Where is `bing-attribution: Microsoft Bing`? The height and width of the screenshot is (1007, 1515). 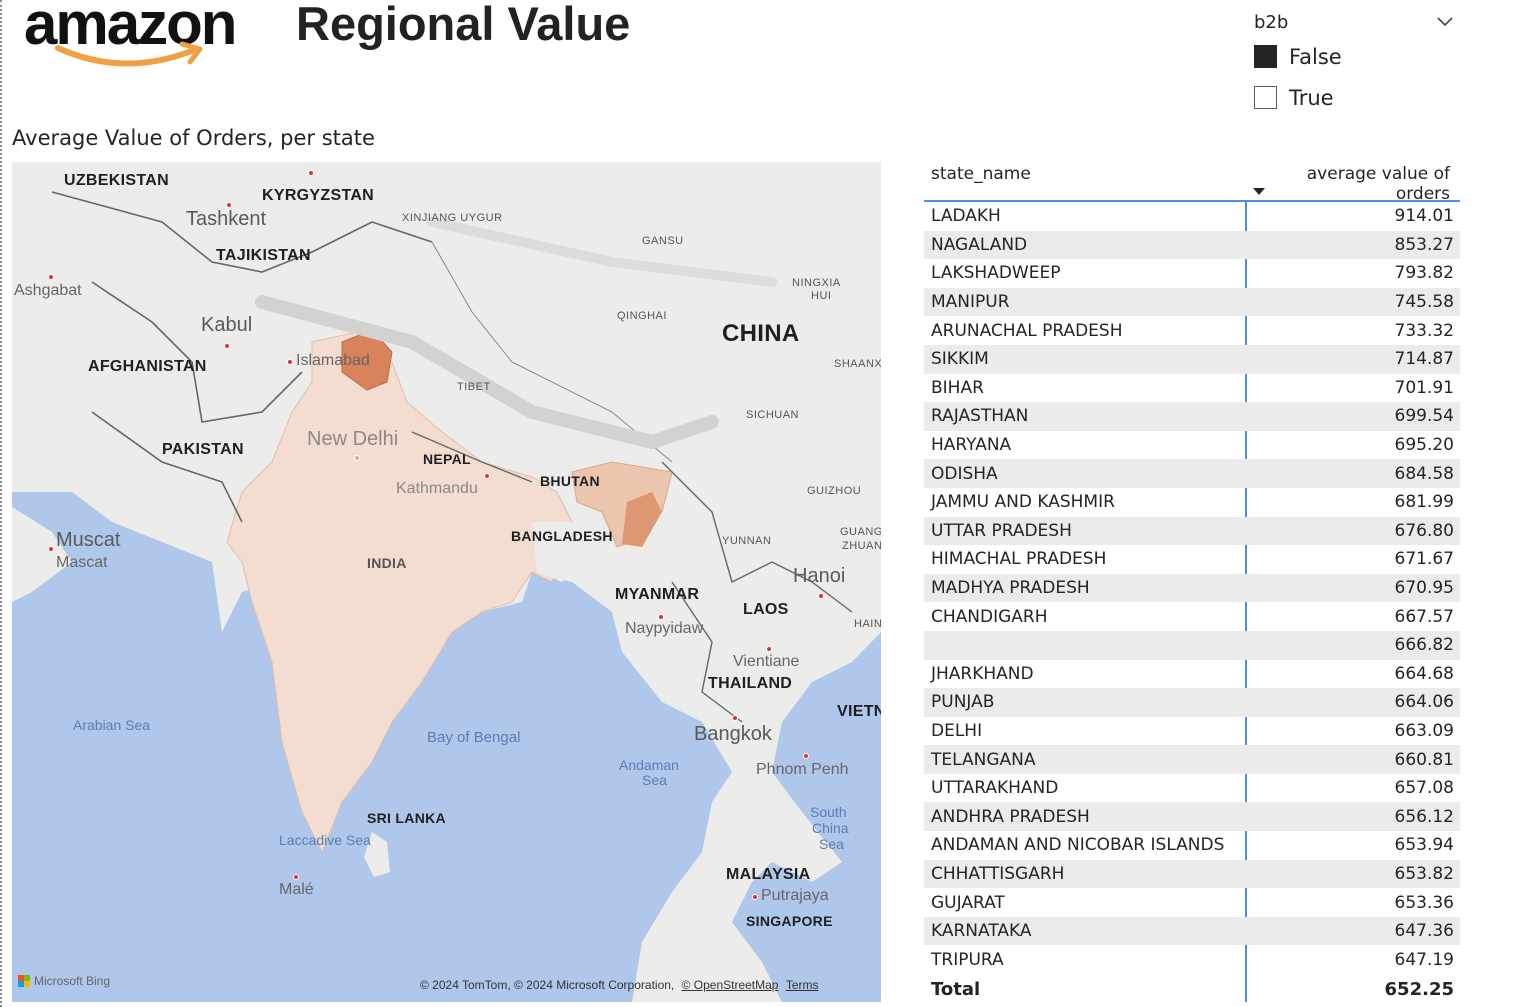 bing-attribution: Microsoft Bing is located at coordinates (64, 981).